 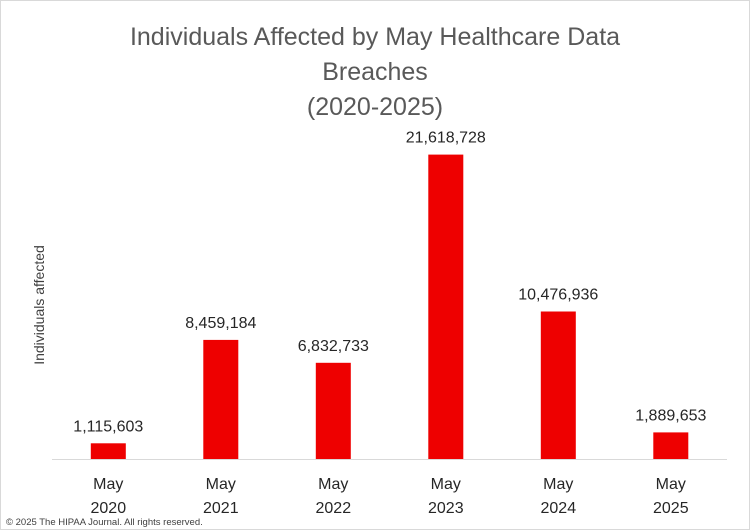 What do you see at coordinates (446, 508) in the screenshot?
I see `x-tick-label: 2023` at bounding box center [446, 508].